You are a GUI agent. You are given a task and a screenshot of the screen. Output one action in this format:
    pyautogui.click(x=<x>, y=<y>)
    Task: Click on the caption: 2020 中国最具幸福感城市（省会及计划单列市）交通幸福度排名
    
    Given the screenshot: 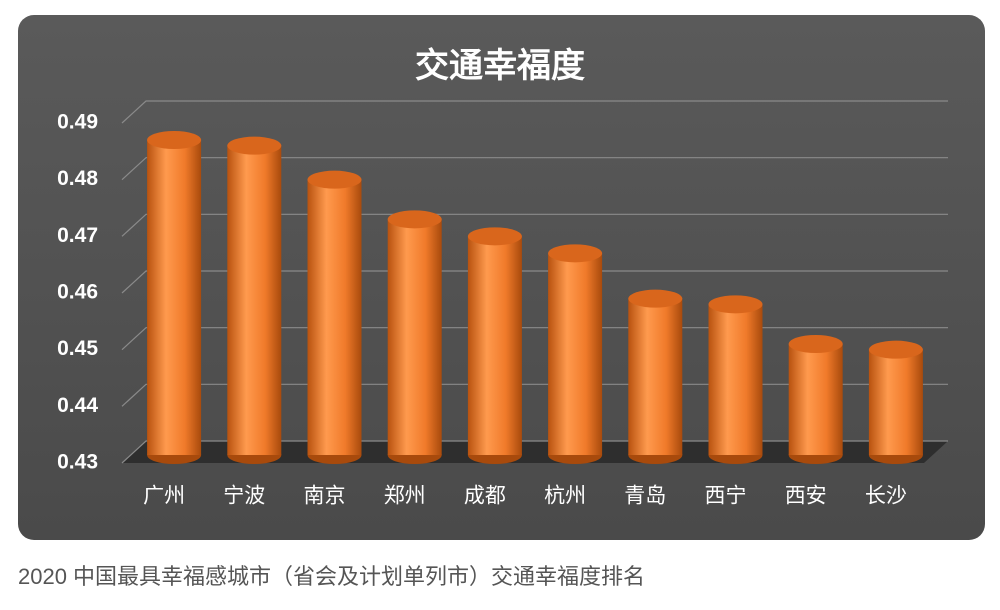 What is the action you would take?
    pyautogui.click(x=331, y=576)
    